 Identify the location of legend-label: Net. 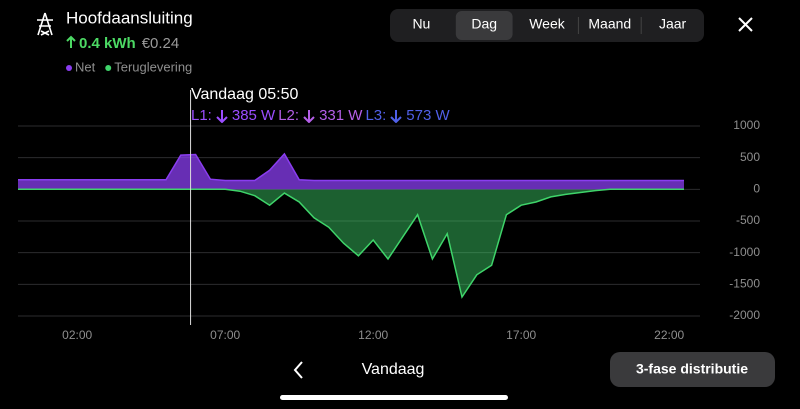
(85, 66).